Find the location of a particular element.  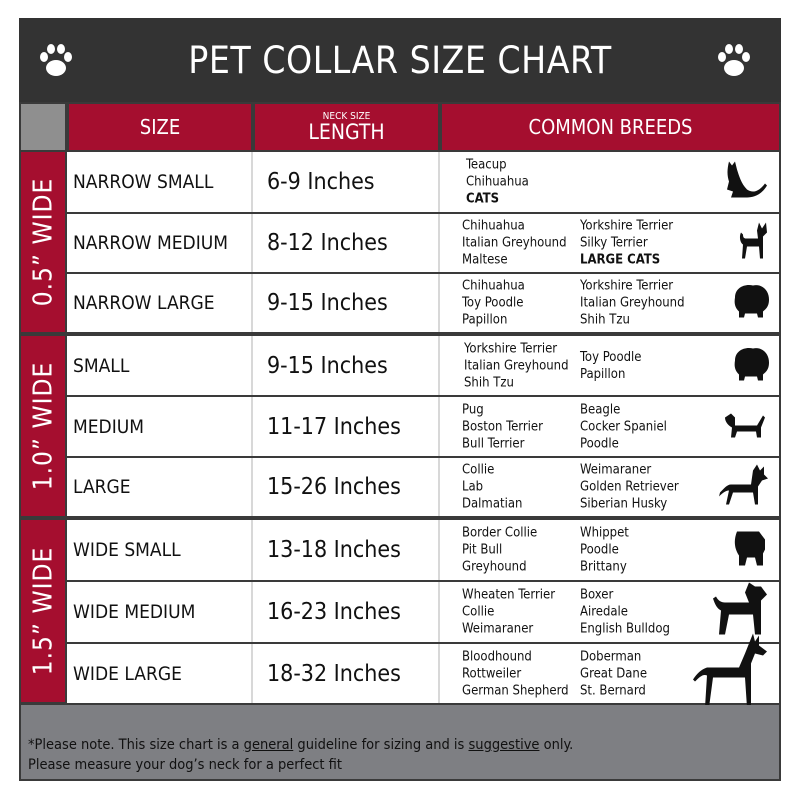

length-cell: 15-26 Inches is located at coordinates (346, 487).